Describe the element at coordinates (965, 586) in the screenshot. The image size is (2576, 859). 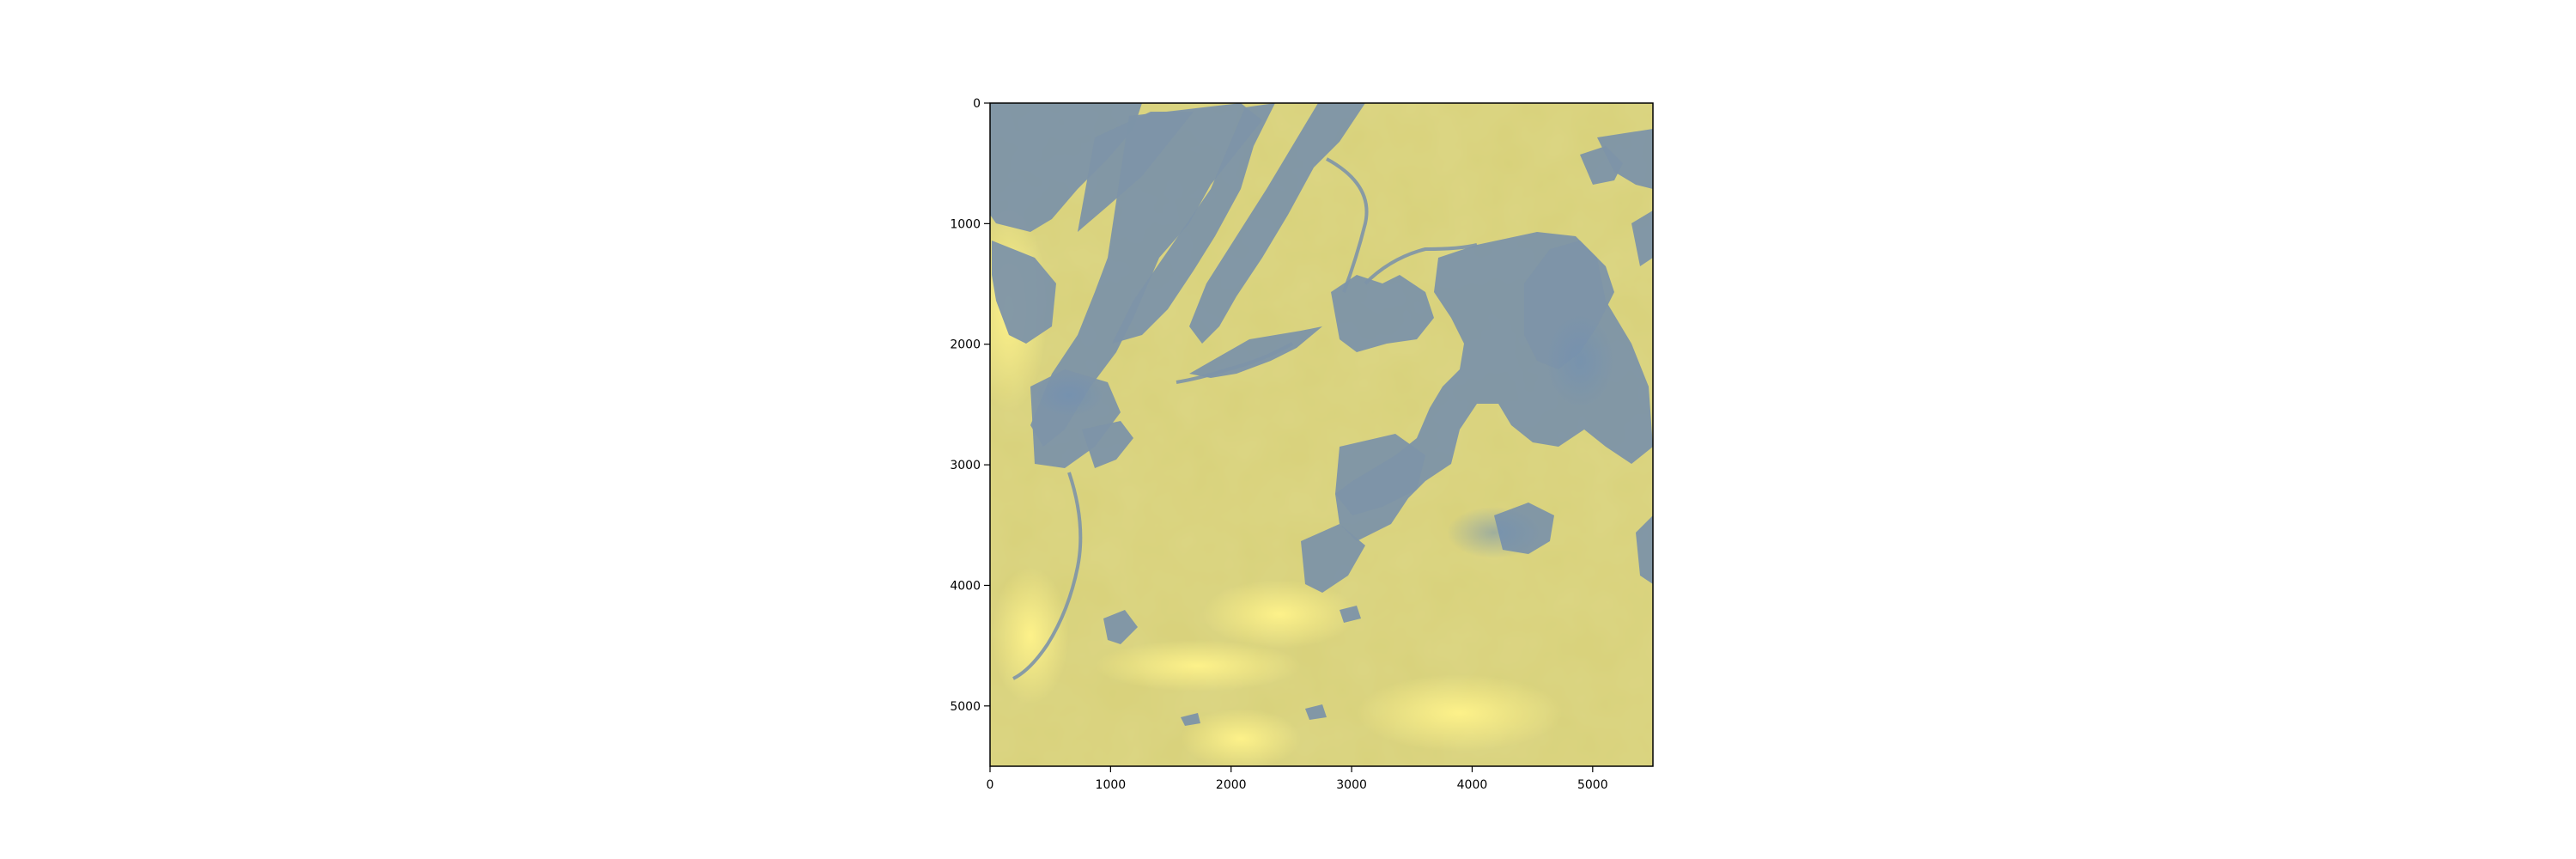
I see `y-tick-label: 4000` at that location.